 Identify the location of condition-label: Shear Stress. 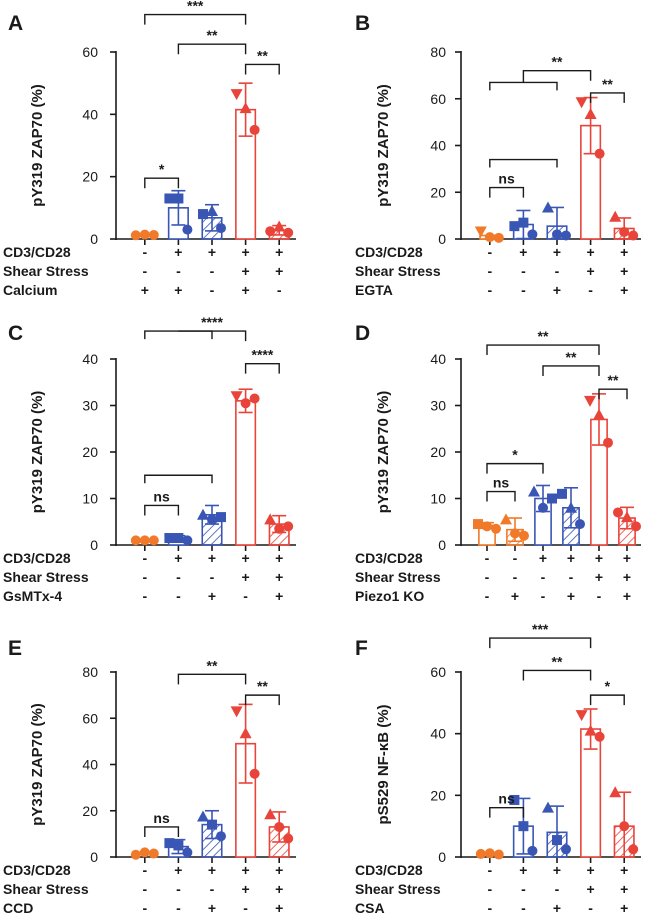
(46, 271).